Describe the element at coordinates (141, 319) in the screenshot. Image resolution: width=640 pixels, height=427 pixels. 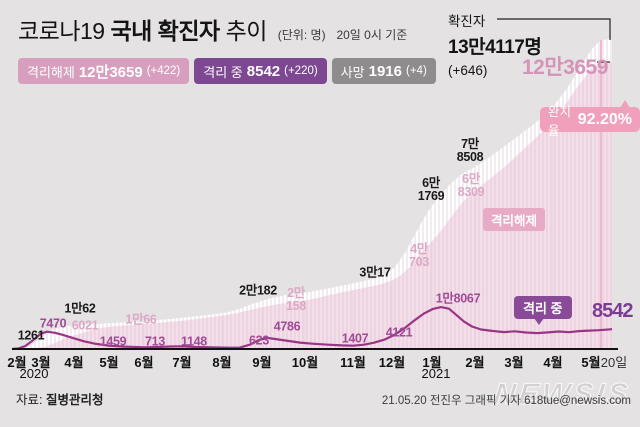
I see `point-label: 1만66` at that location.